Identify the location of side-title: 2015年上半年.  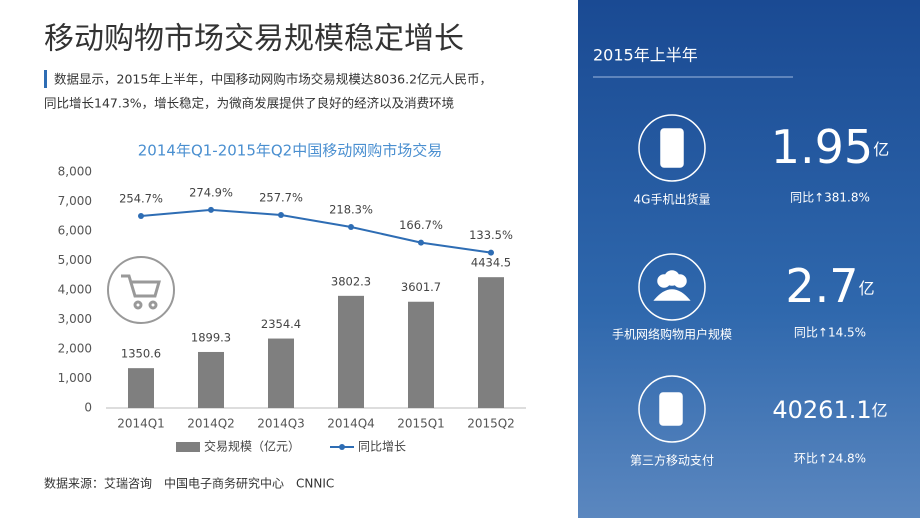
(645, 55).